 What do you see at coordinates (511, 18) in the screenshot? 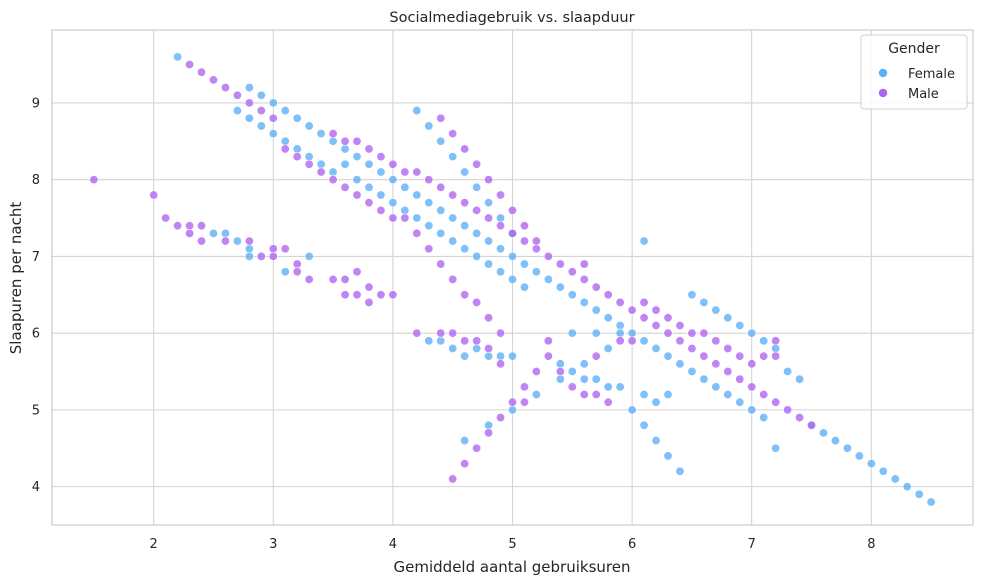
I see `chart-title: Socialmediagebruik vs. slaapduur` at bounding box center [511, 18].